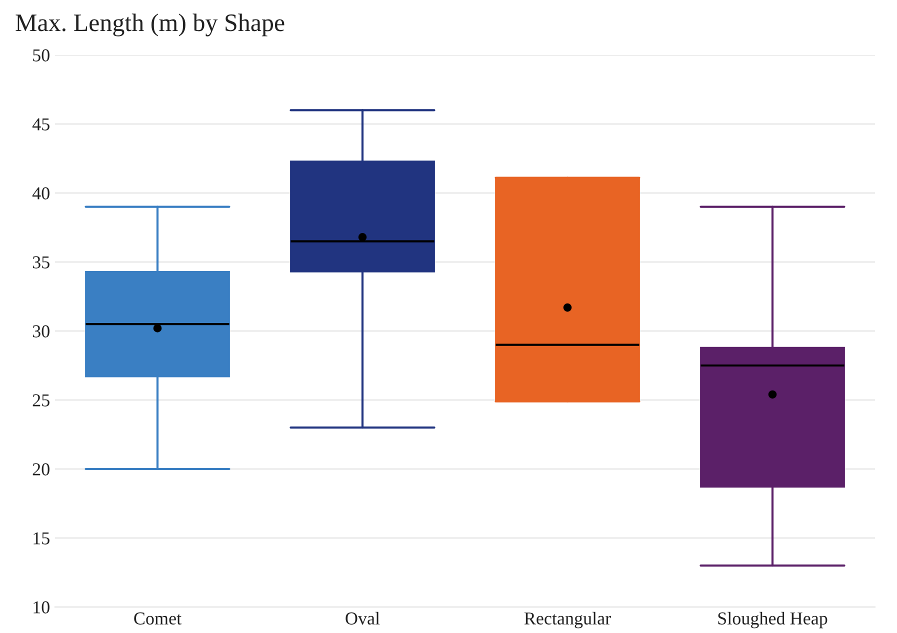  What do you see at coordinates (150, 25) in the screenshot?
I see `chart-title: Max. Length (m) by Shape` at bounding box center [150, 25].